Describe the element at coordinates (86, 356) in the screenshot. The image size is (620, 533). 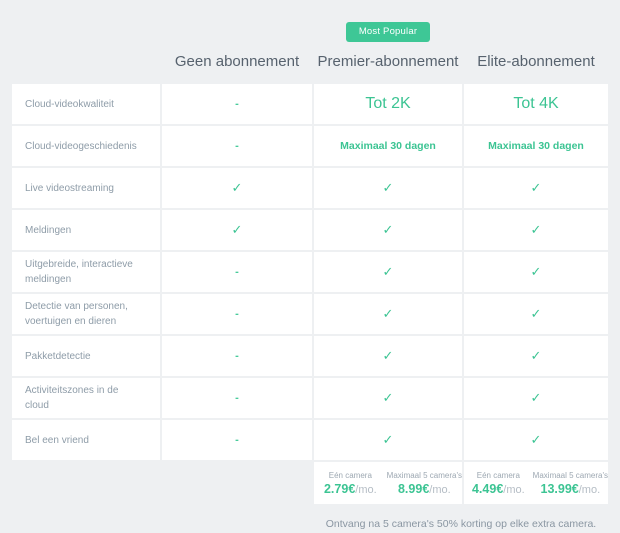
I see `feature-label: Pakketdetectie` at that location.